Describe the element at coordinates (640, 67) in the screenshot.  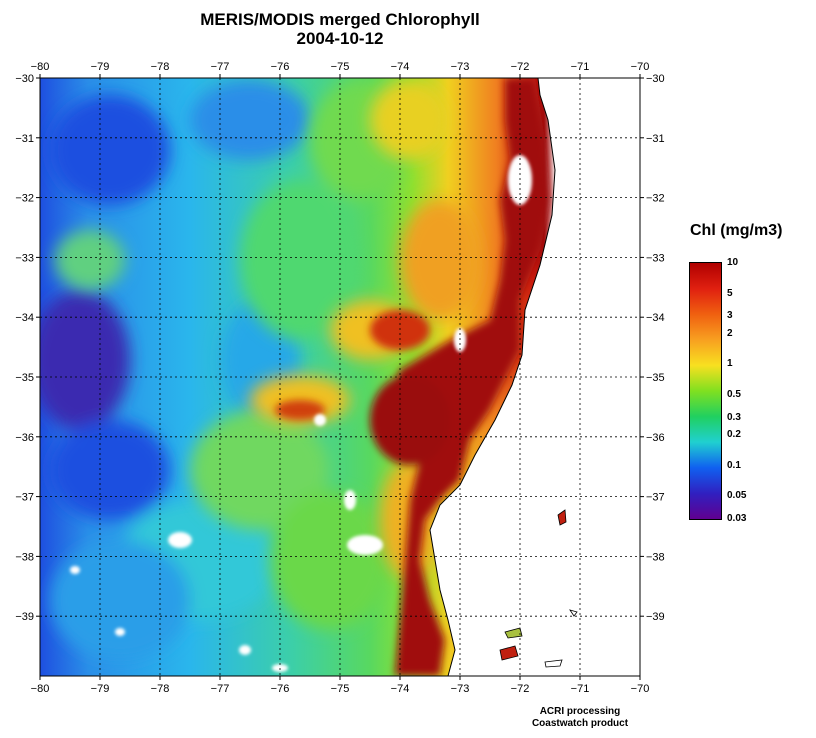
I see `x-tick-label-top: −70` at that location.